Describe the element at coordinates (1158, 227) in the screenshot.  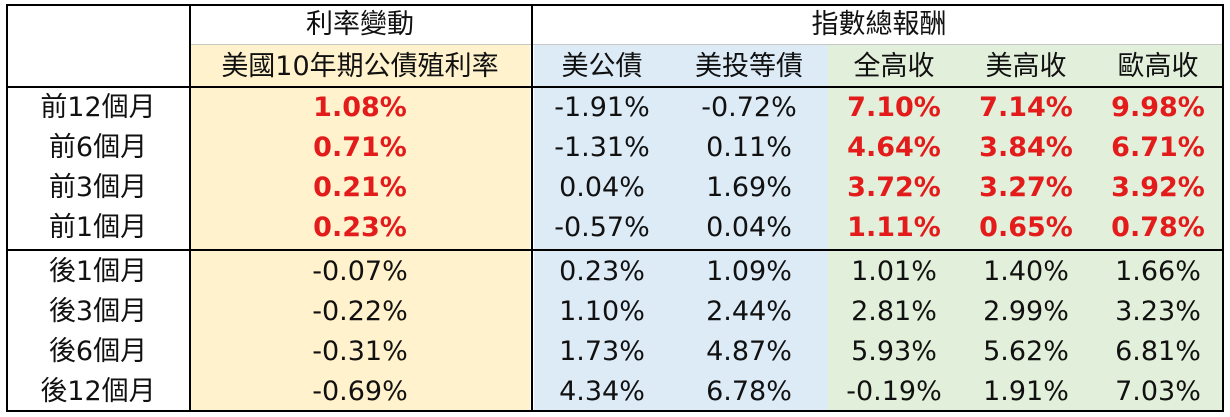
I see `row-cell: 0.78%` at that location.